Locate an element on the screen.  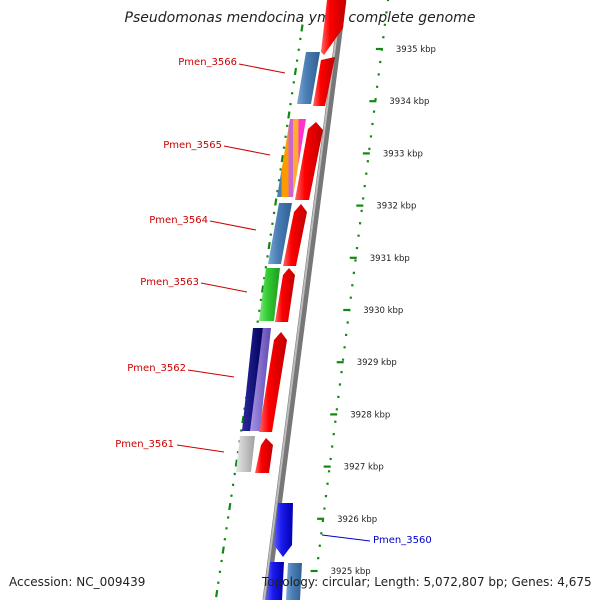
gene-label-pmen-3566: Pmen_3566 is located at coordinates (207, 62).